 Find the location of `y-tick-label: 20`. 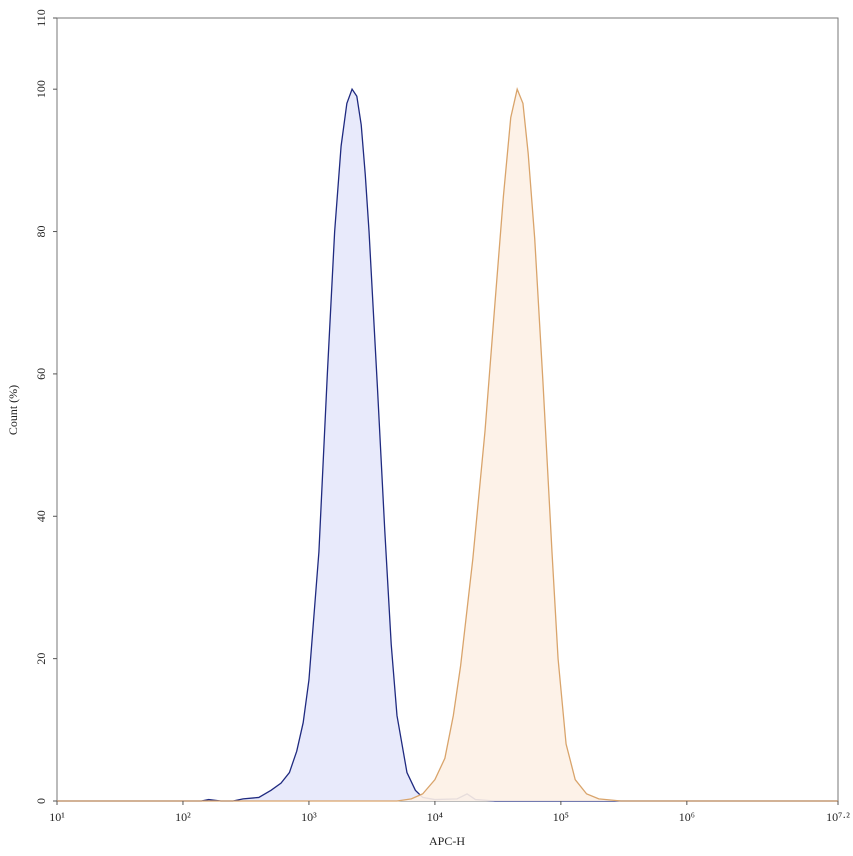

y-tick-label: 20 is located at coordinates (41, 659).